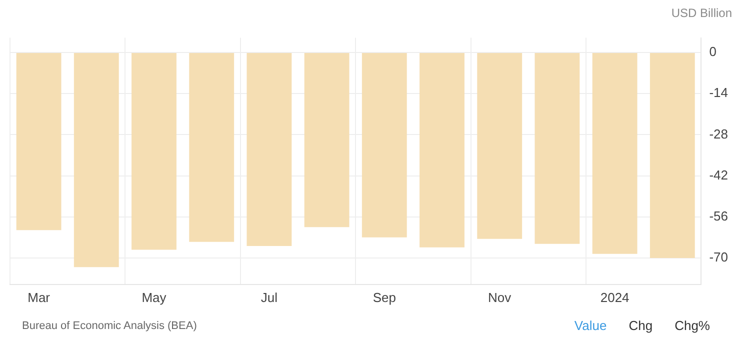  Describe the element at coordinates (384, 297) in the screenshot. I see `x-tick-label: Sep` at that location.